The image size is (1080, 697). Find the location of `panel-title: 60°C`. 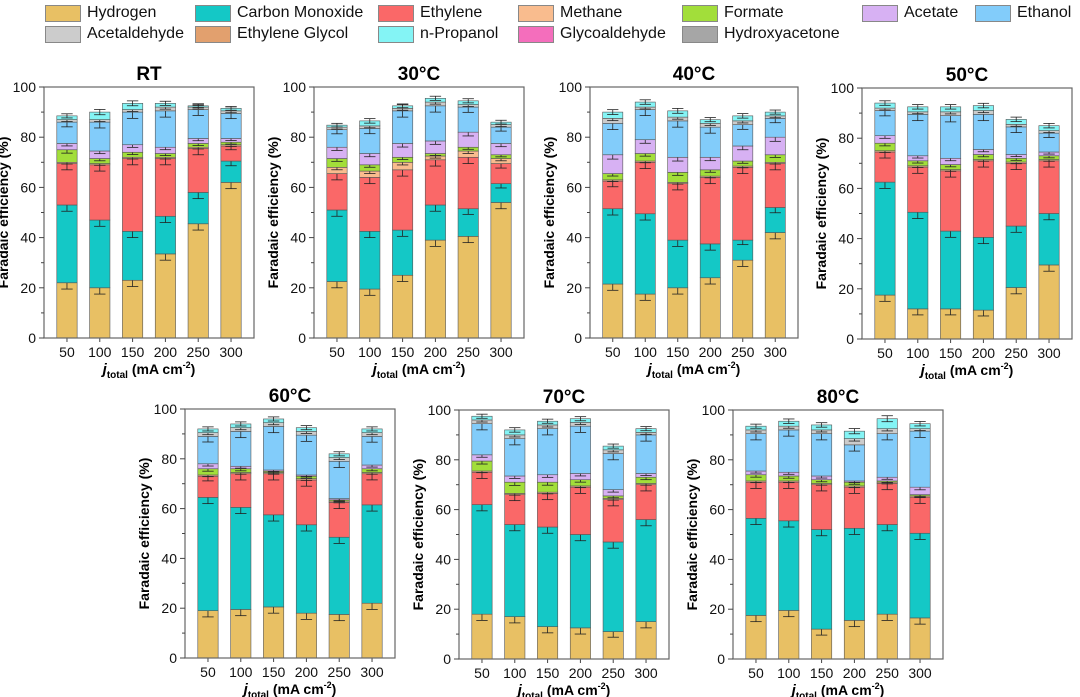

panel-title: 60°C is located at coordinates (290, 396).